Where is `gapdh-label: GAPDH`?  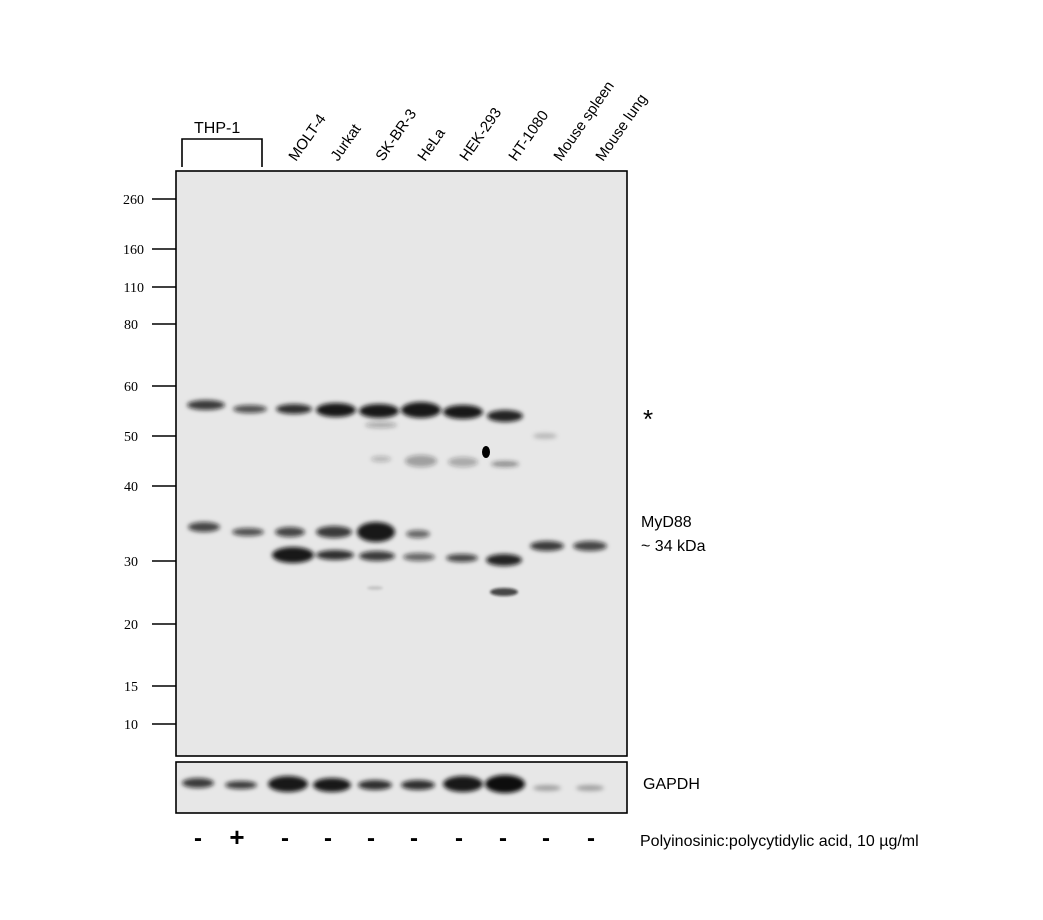 gapdh-label: GAPDH is located at coordinates (671, 784).